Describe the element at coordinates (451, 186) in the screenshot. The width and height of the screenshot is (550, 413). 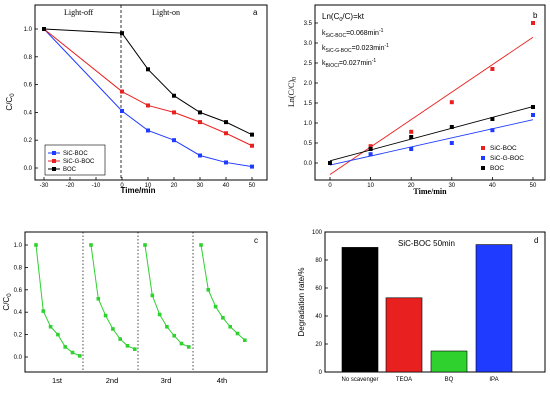
I see `b-xtick-label: 30` at that location.